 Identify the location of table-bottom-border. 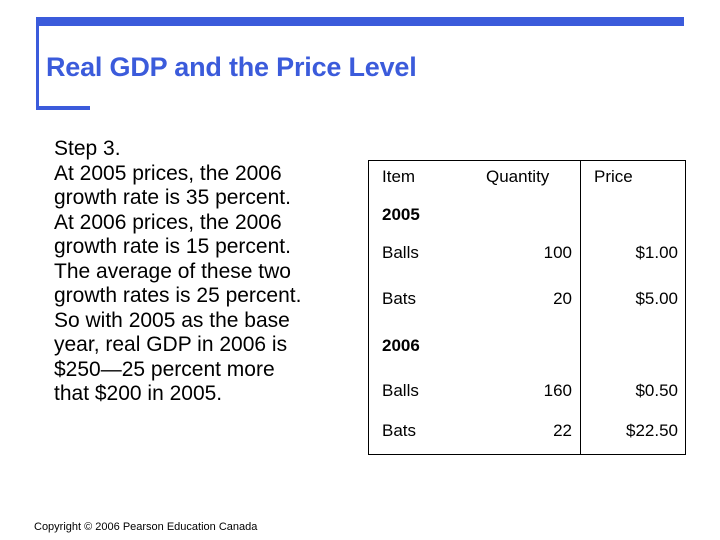
(527, 454).